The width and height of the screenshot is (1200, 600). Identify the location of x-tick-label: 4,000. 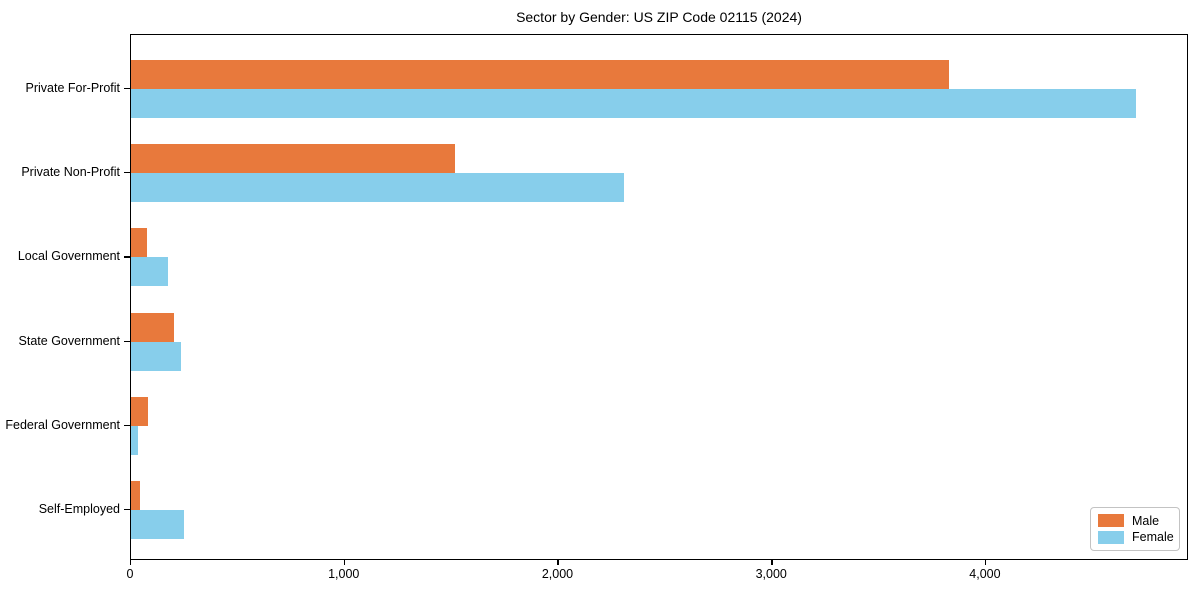
(985, 574).